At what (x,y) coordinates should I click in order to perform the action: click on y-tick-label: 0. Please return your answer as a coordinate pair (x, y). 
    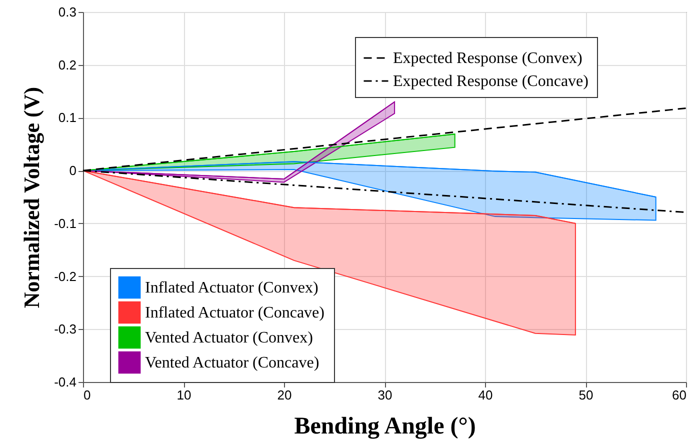
    Looking at the image, I should click on (72, 170).